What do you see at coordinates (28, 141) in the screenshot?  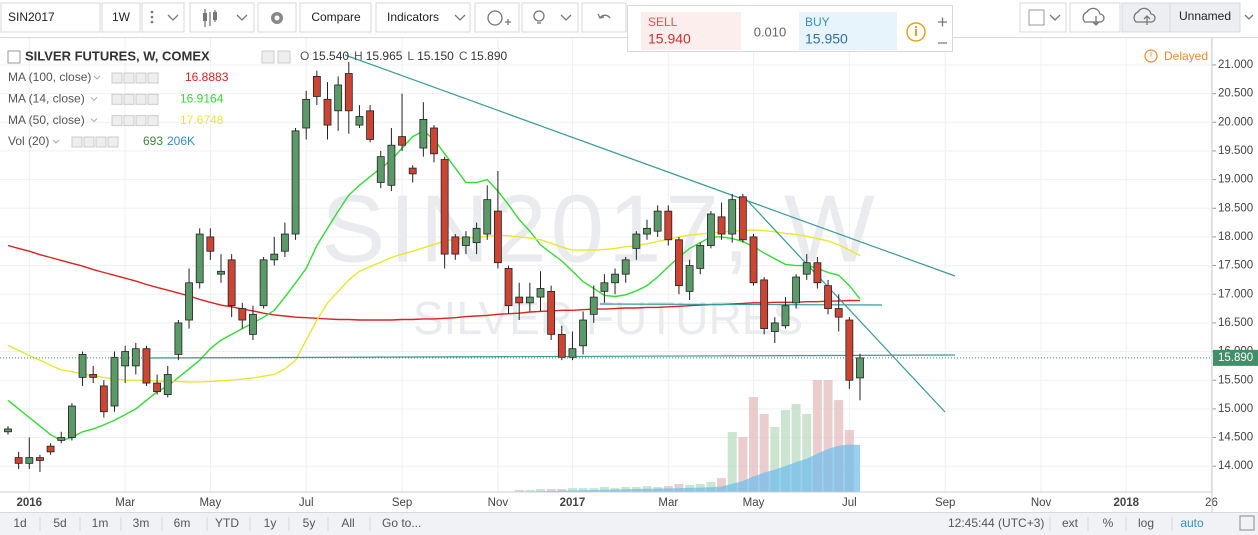 I see `legend-name: Vol (20)` at bounding box center [28, 141].